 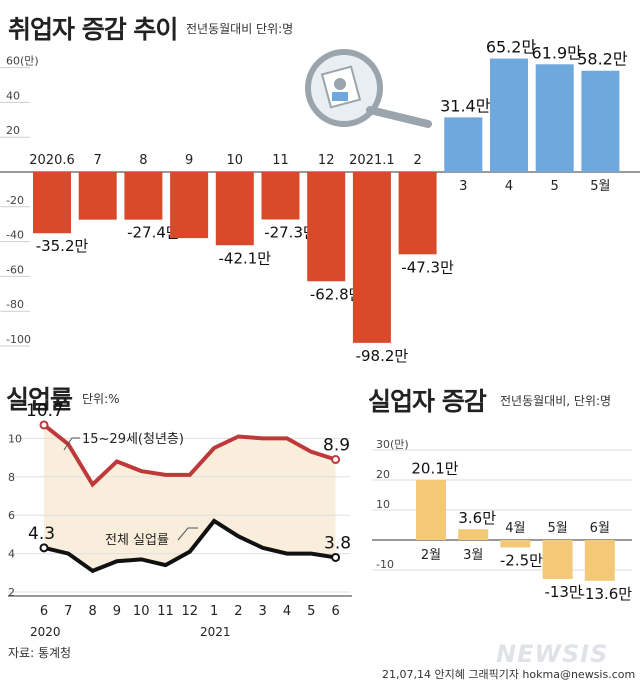 What do you see at coordinates (382, 356) in the screenshot?
I see `data-label: -98.2만` at bounding box center [382, 356].